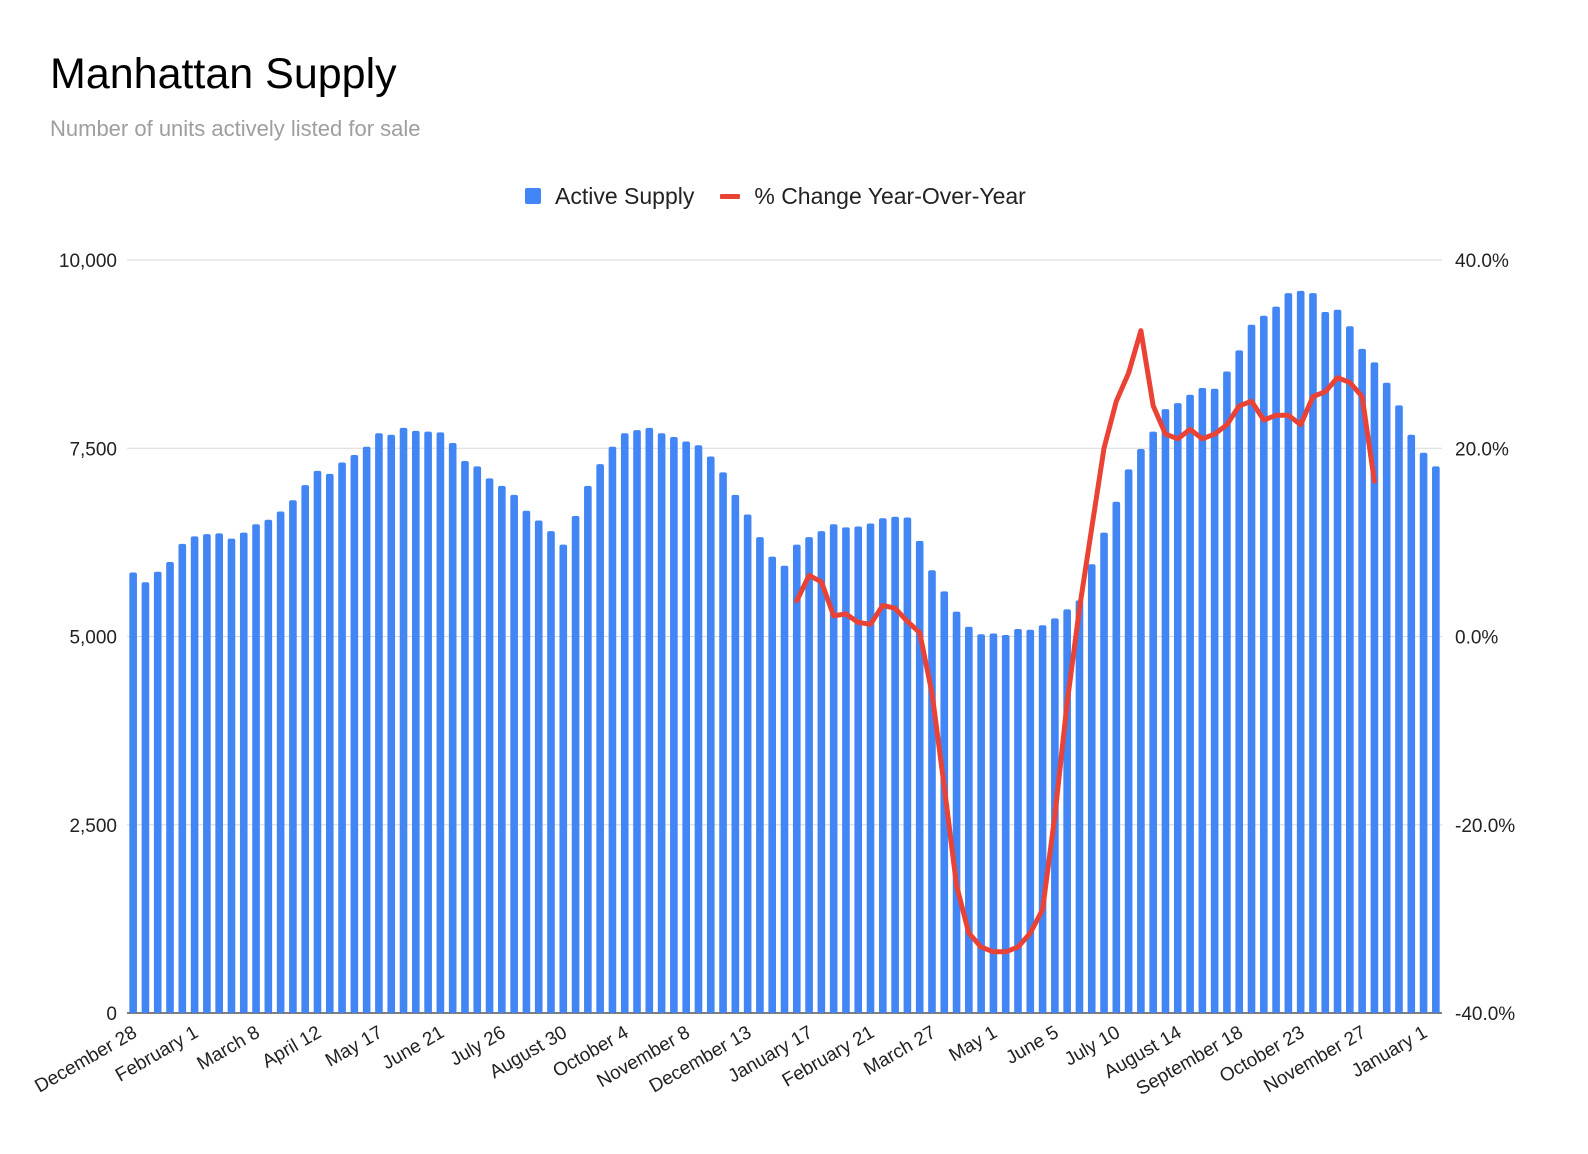 The width and height of the screenshot is (1588, 1154). What do you see at coordinates (413, 1048) in the screenshot?
I see `x-axis-tick-label: June 21` at bounding box center [413, 1048].